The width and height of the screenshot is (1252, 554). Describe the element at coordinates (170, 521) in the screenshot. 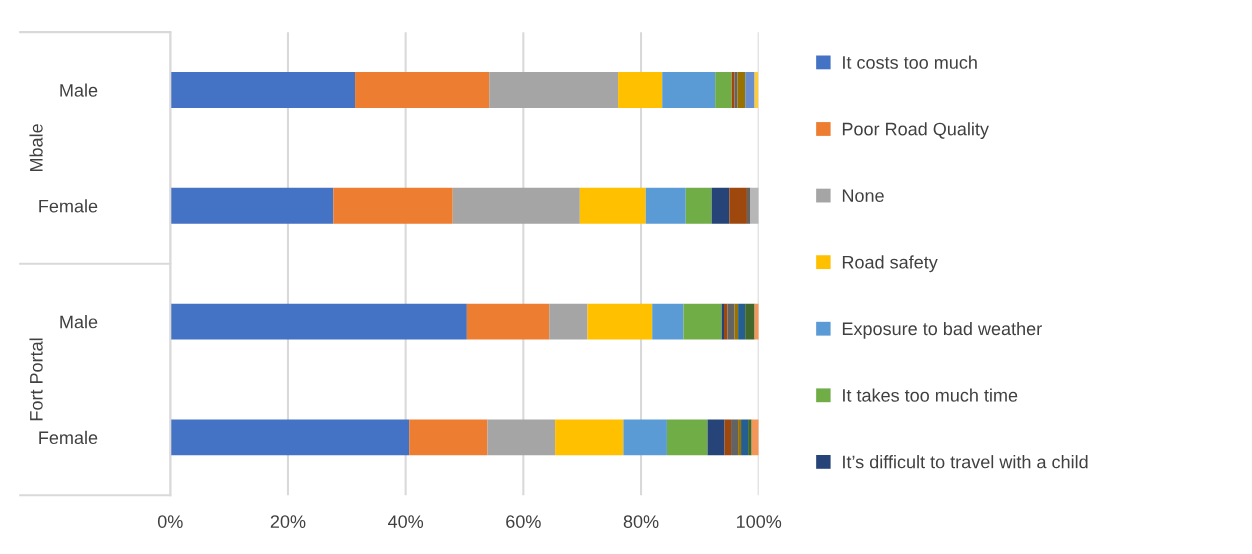

I see `x-tick-label: 0%` at that location.